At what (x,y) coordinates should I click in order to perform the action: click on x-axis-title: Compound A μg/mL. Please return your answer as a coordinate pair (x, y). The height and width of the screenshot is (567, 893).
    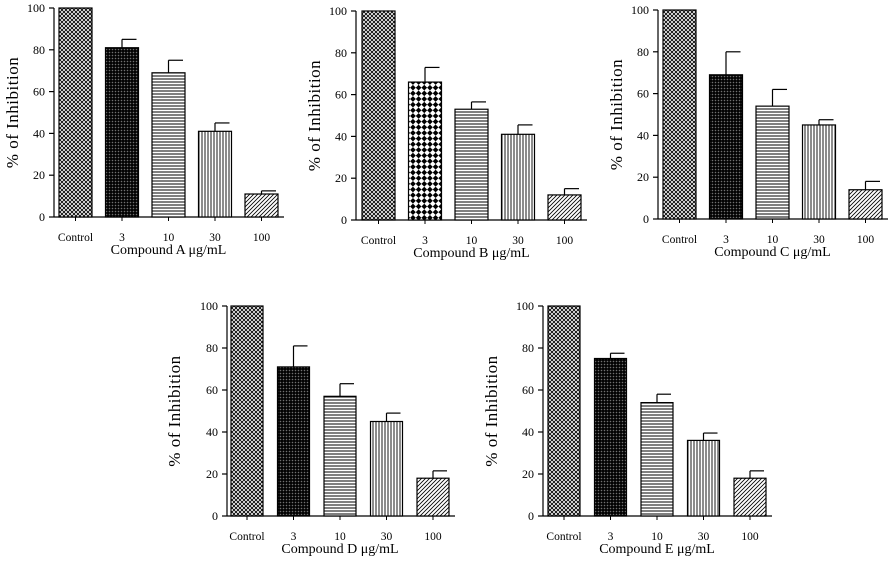
    Looking at the image, I should click on (169, 250).